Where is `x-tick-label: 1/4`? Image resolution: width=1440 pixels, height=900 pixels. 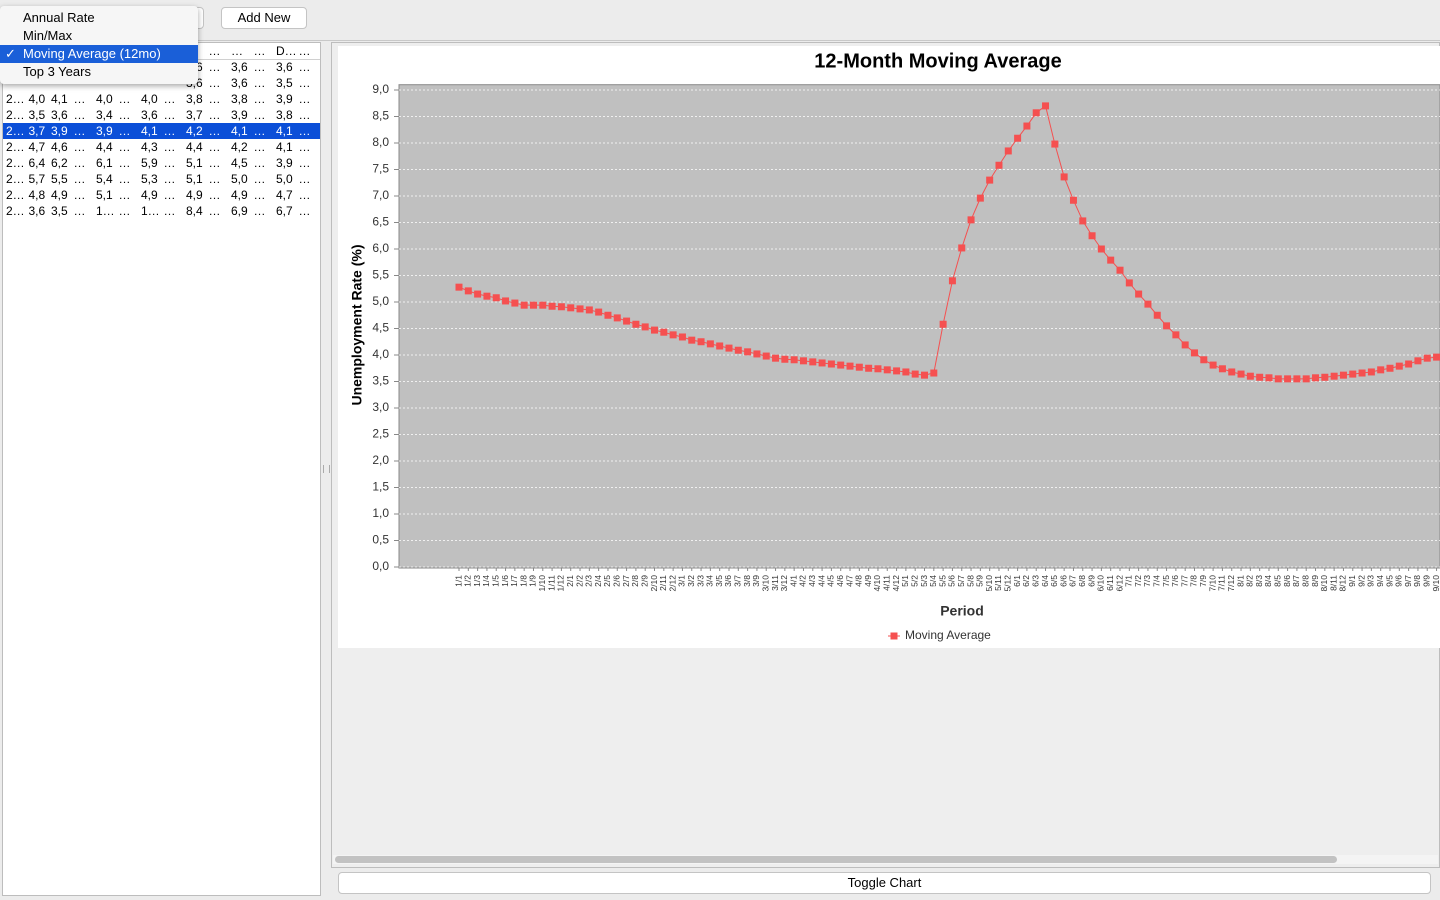 x-tick-label: 1/4 is located at coordinates (486, 581).